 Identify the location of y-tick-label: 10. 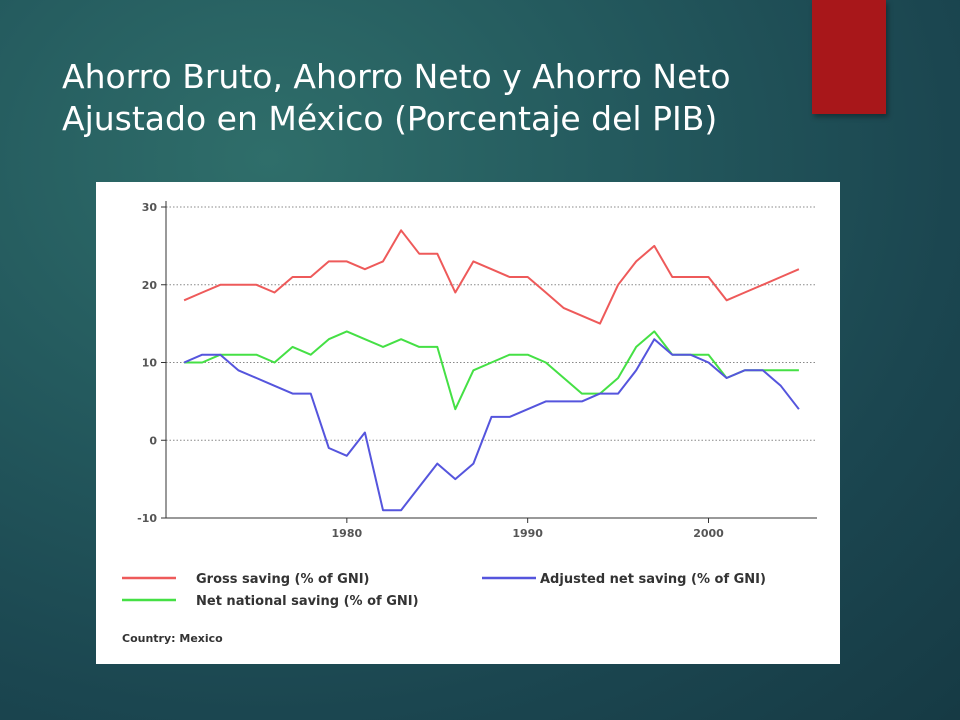
(150, 363).